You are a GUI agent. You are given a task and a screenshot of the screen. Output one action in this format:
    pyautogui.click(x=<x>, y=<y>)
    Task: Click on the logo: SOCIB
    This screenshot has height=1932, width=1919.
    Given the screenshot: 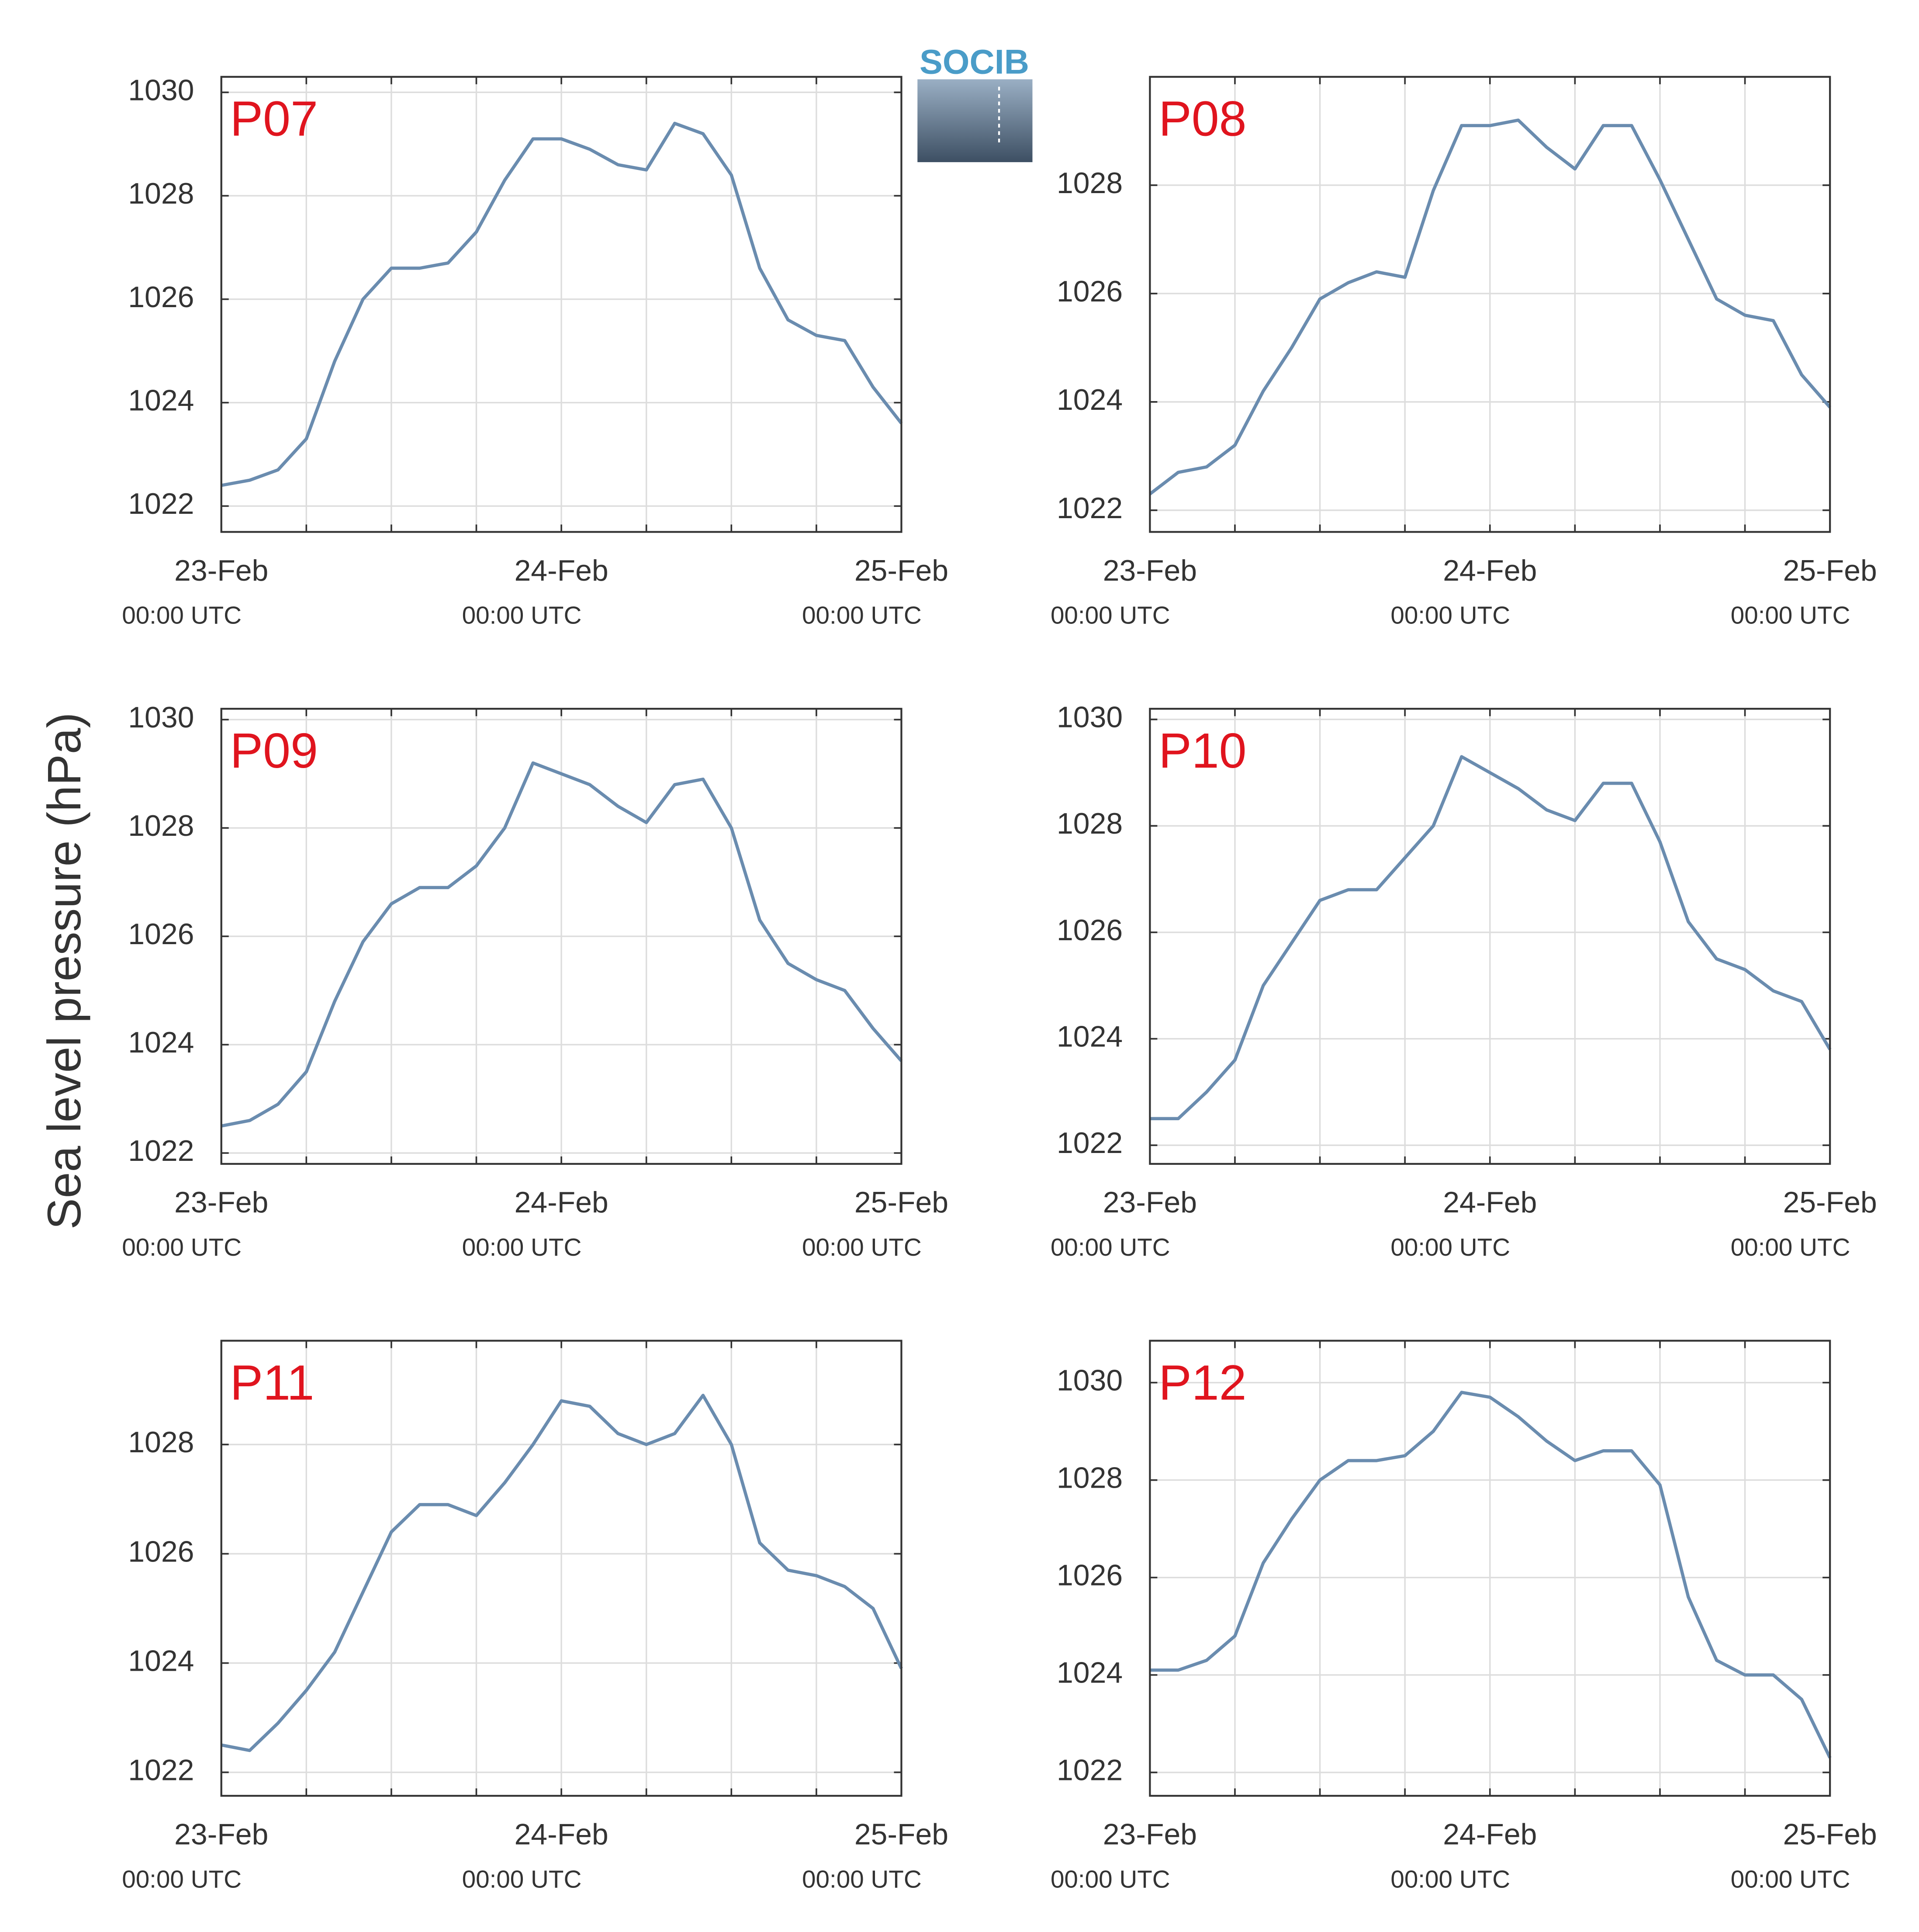 What is the action you would take?
    pyautogui.click(x=975, y=102)
    